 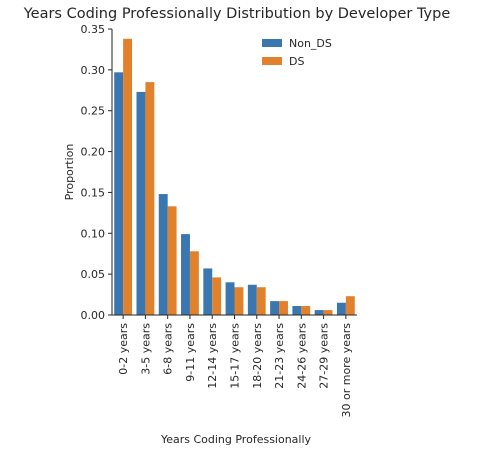 What do you see at coordinates (93, 274) in the screenshot?
I see `y-tick-label: 0.05` at bounding box center [93, 274].